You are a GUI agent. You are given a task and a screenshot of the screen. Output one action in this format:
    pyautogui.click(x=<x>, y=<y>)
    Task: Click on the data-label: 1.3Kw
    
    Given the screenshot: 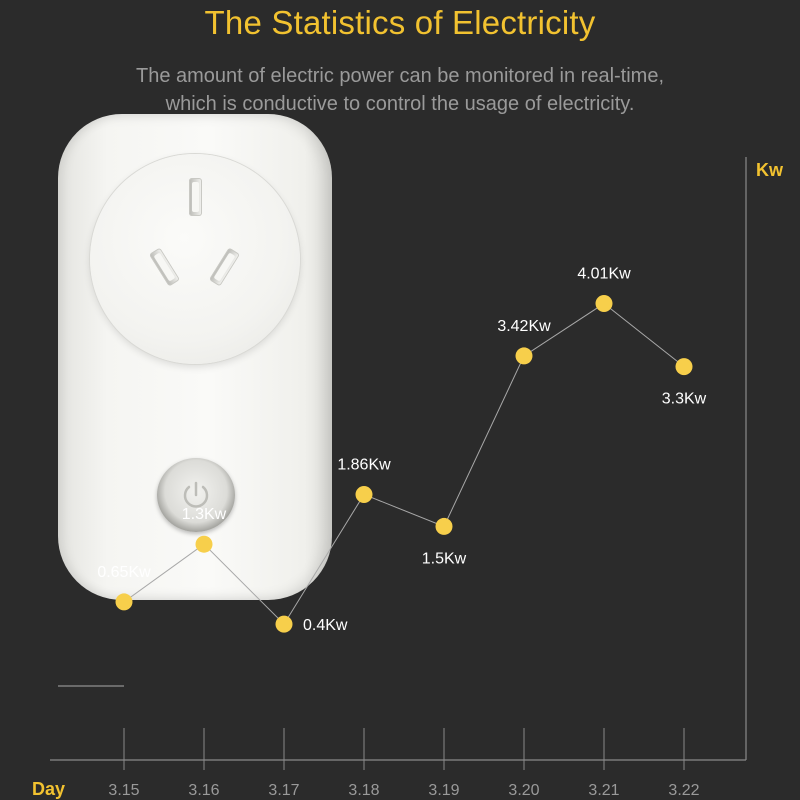 What is the action you would take?
    pyautogui.click(x=204, y=514)
    